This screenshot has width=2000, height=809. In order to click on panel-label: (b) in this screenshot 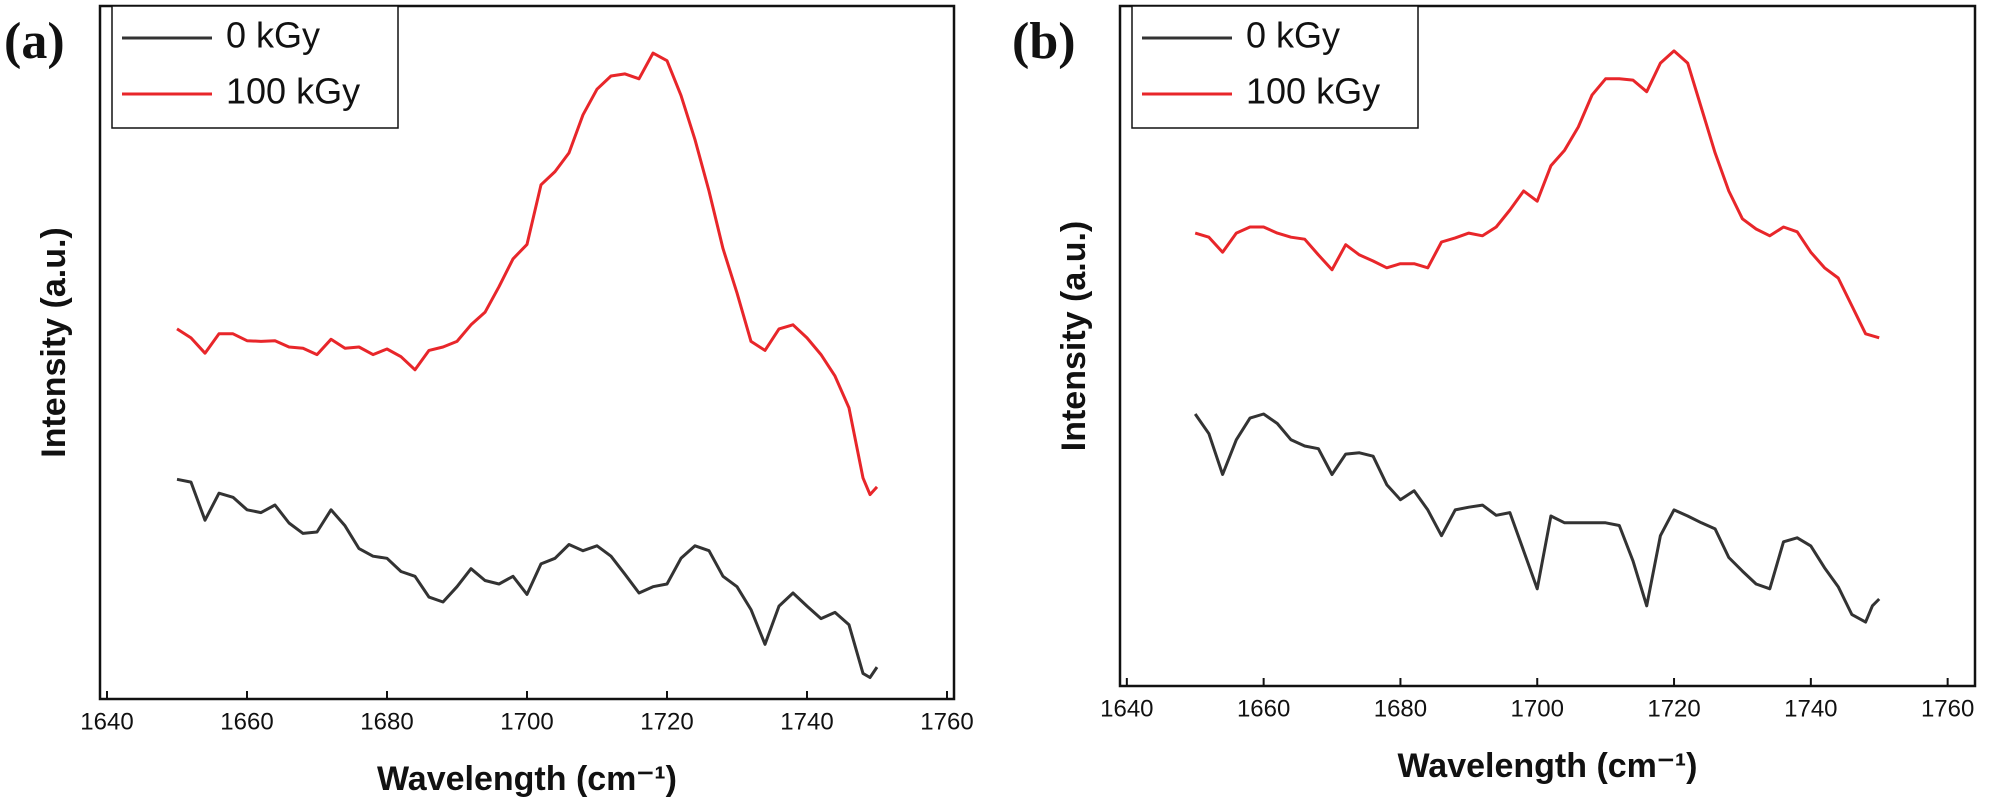, I will do `click(1044, 41)`.